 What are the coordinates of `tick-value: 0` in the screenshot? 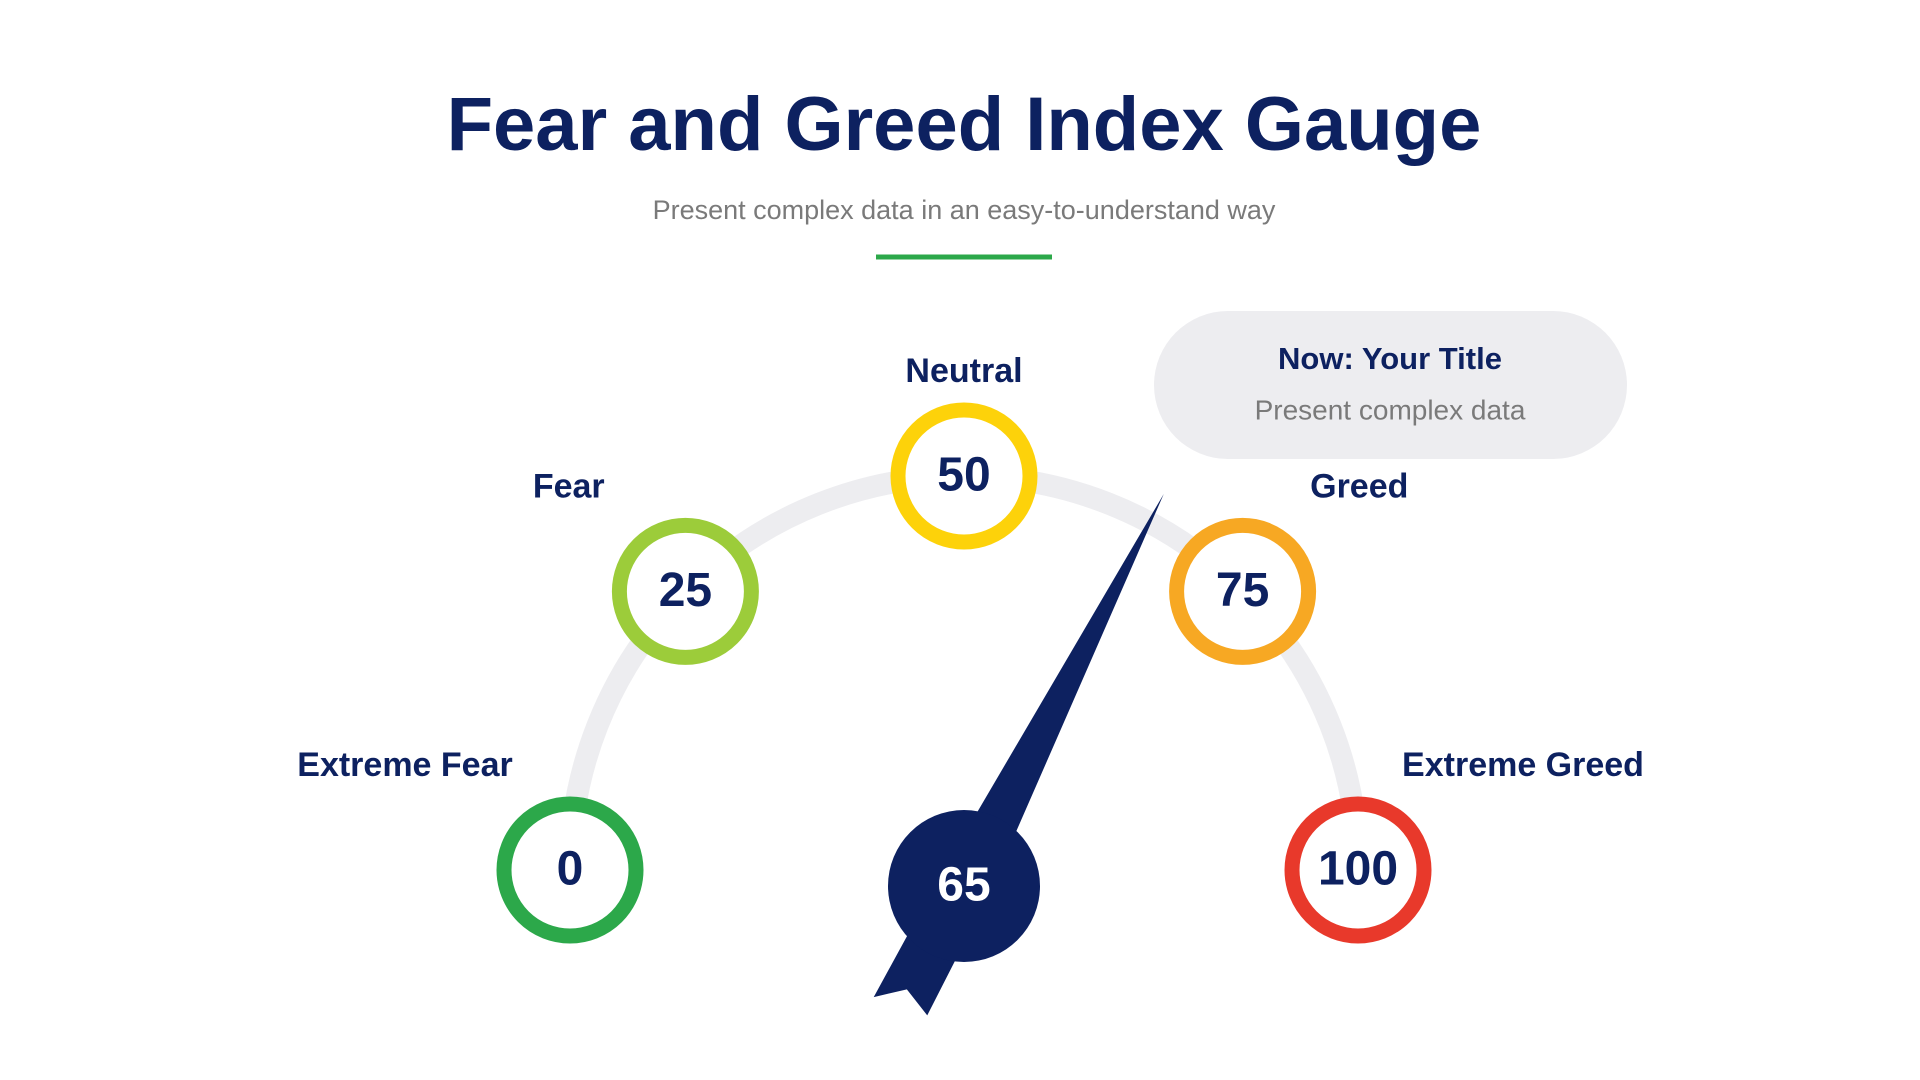 It's located at (570, 869).